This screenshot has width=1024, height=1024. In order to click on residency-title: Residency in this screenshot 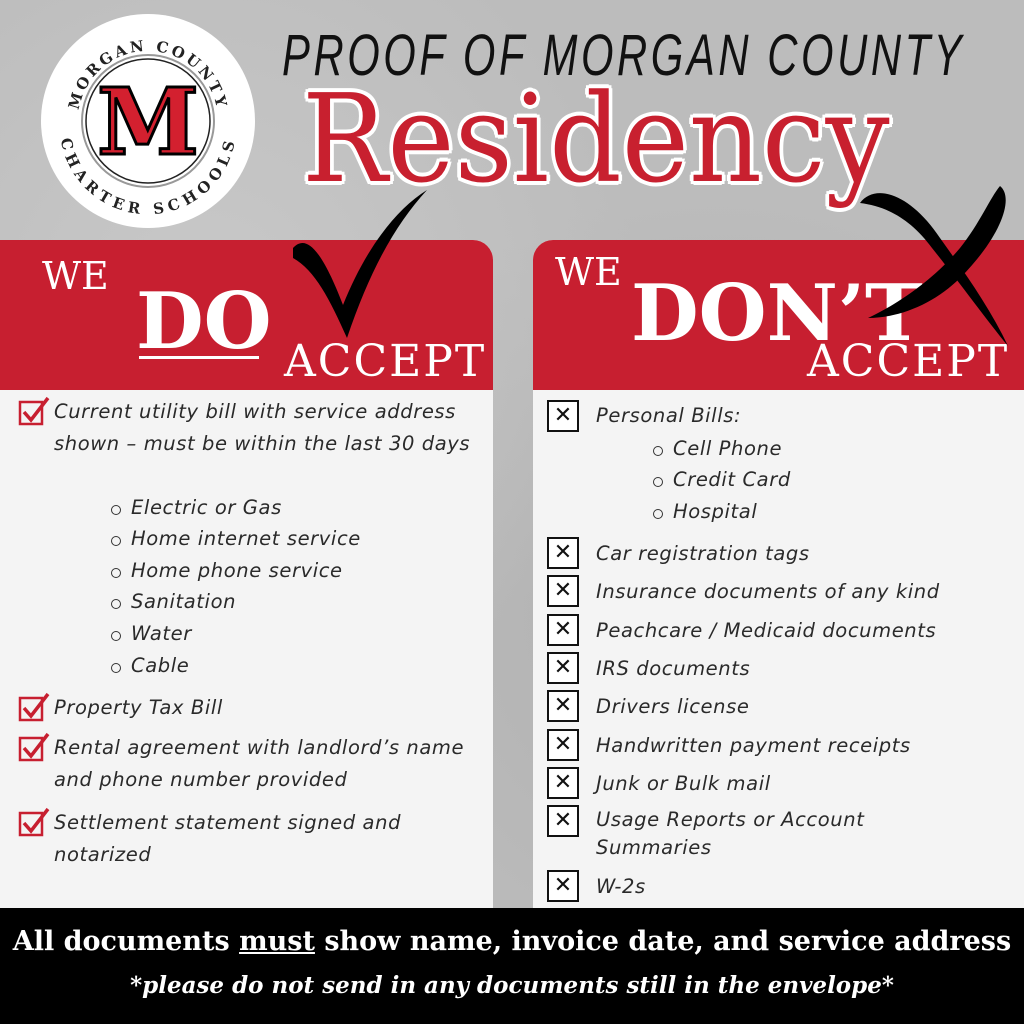, I will do `click(596, 139)`.